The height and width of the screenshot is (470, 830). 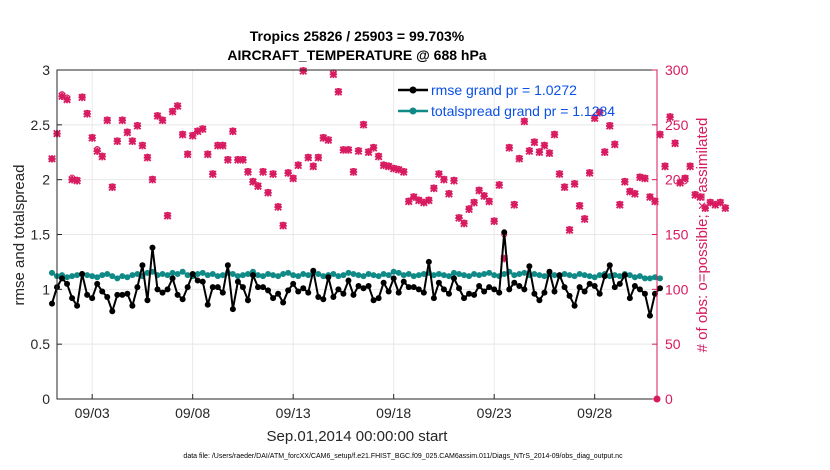 I want to click on right-y-tick-label: 50, so click(x=673, y=344).